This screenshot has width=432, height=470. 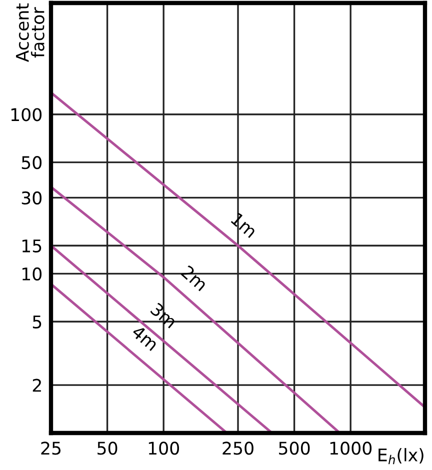 I want to click on y-axis-title: Accent factor, so click(x=30, y=32).